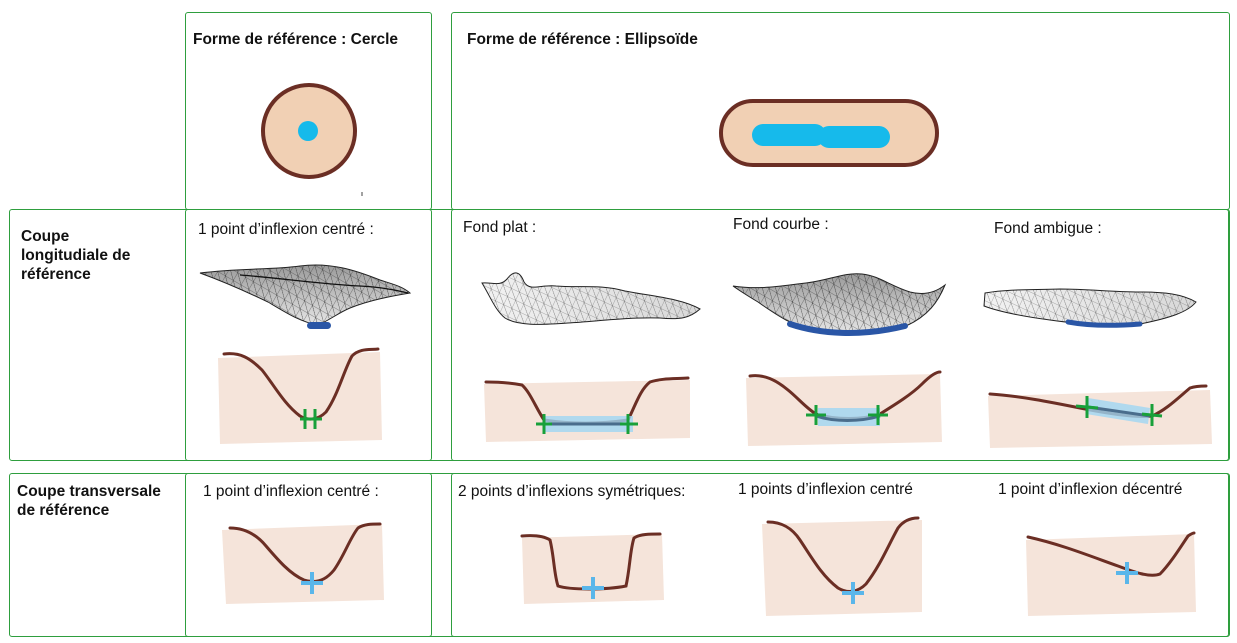 The width and height of the screenshot is (1237, 643). I want to click on mesh-fond-ambigue, so click(1090, 308).